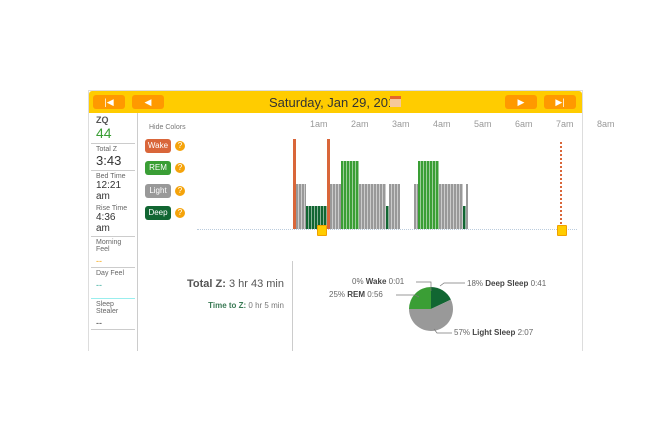 Image resolution: width=670 pixels, height=426 pixels. I want to click on skip-last-icon: ▶|, so click(560, 102).